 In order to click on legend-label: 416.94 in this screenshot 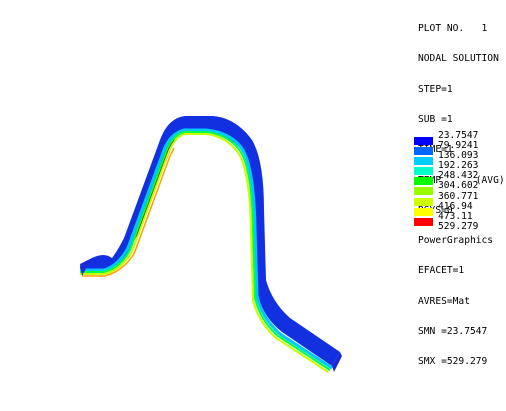, I will do `click(455, 206)`.